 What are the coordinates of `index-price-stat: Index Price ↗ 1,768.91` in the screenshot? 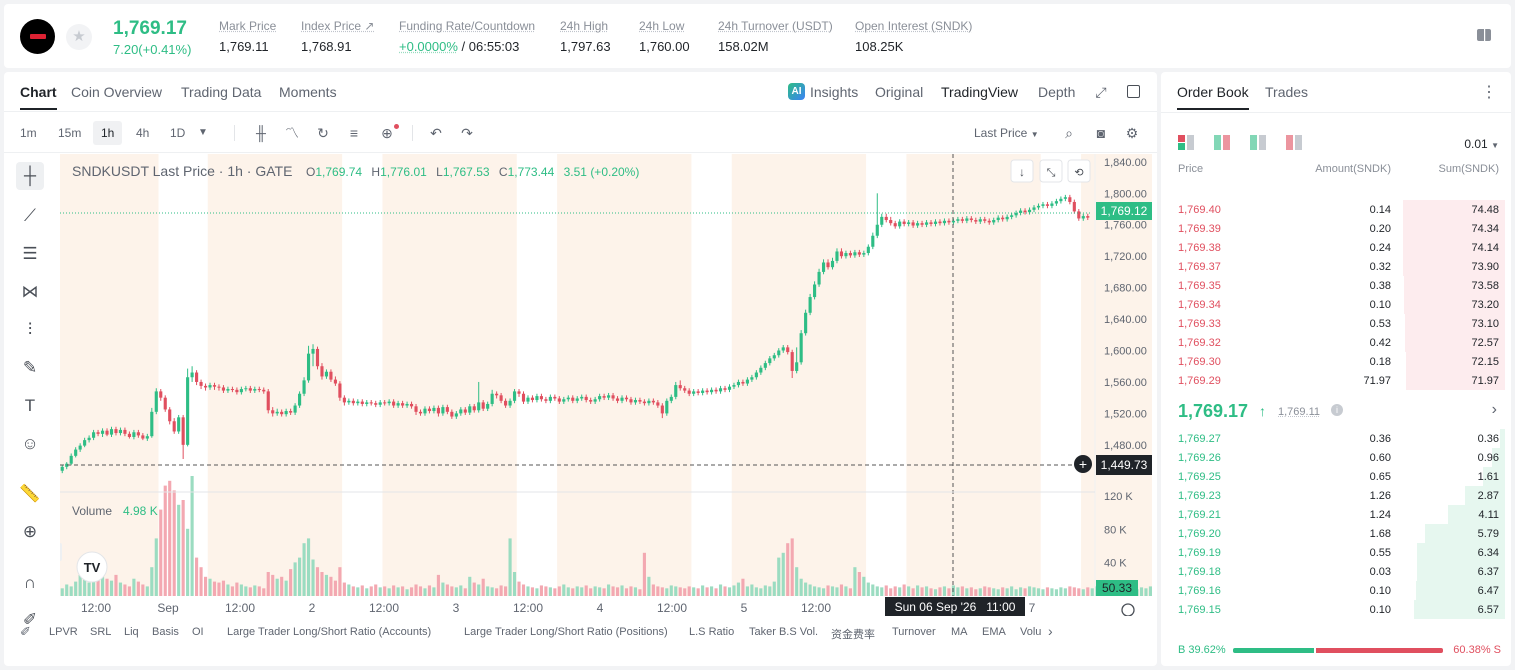 It's located at (337, 36).